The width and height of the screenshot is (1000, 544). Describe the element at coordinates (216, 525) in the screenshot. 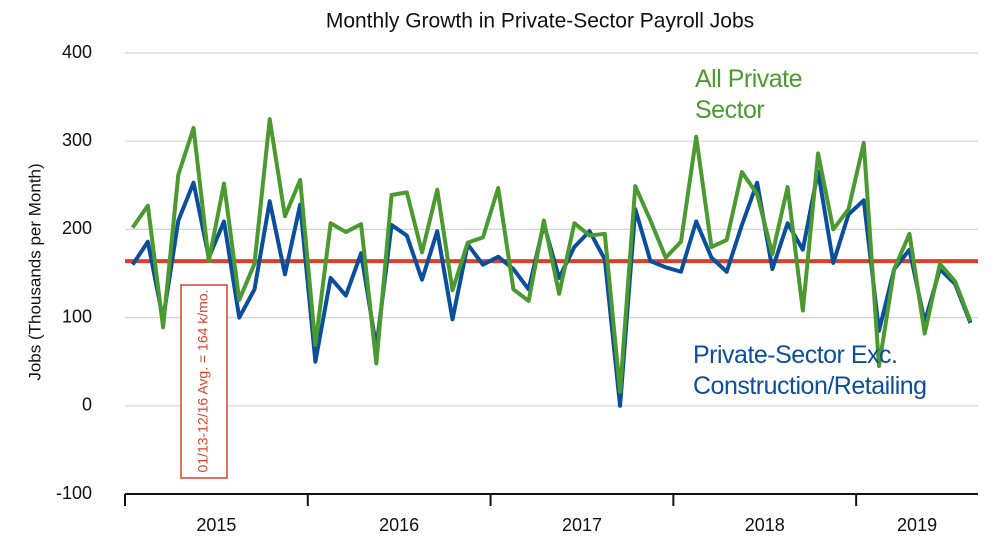

I see `x-tick-label: 2015` at that location.